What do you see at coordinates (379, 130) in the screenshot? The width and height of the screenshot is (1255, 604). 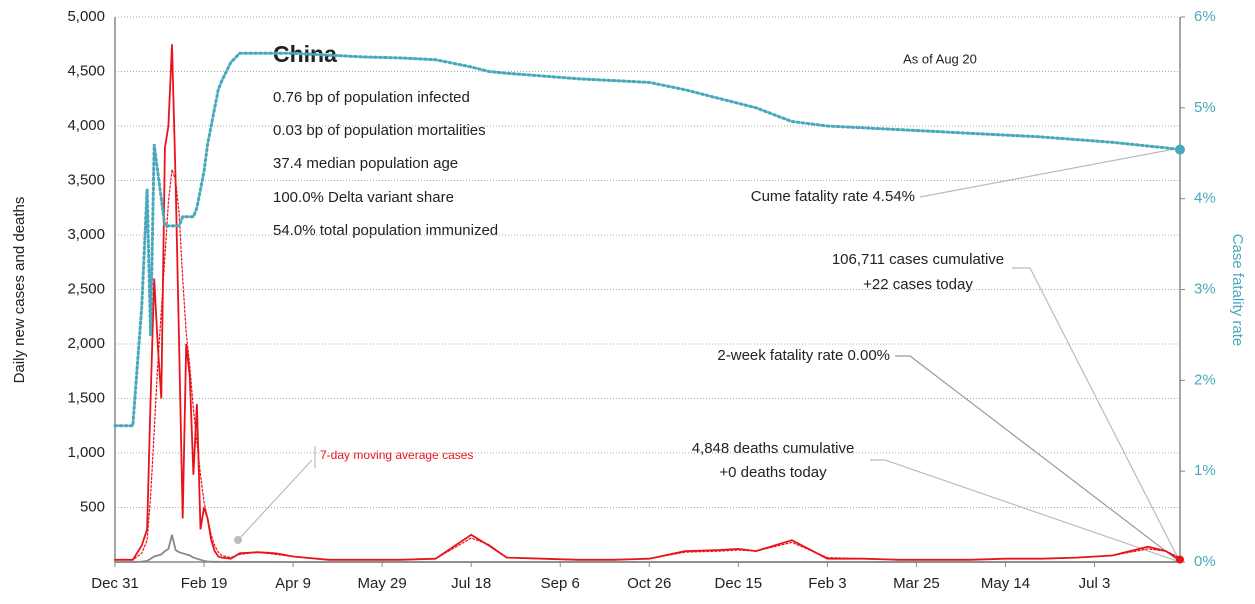 I see `stat: 0.03 bp of population mortalities` at bounding box center [379, 130].